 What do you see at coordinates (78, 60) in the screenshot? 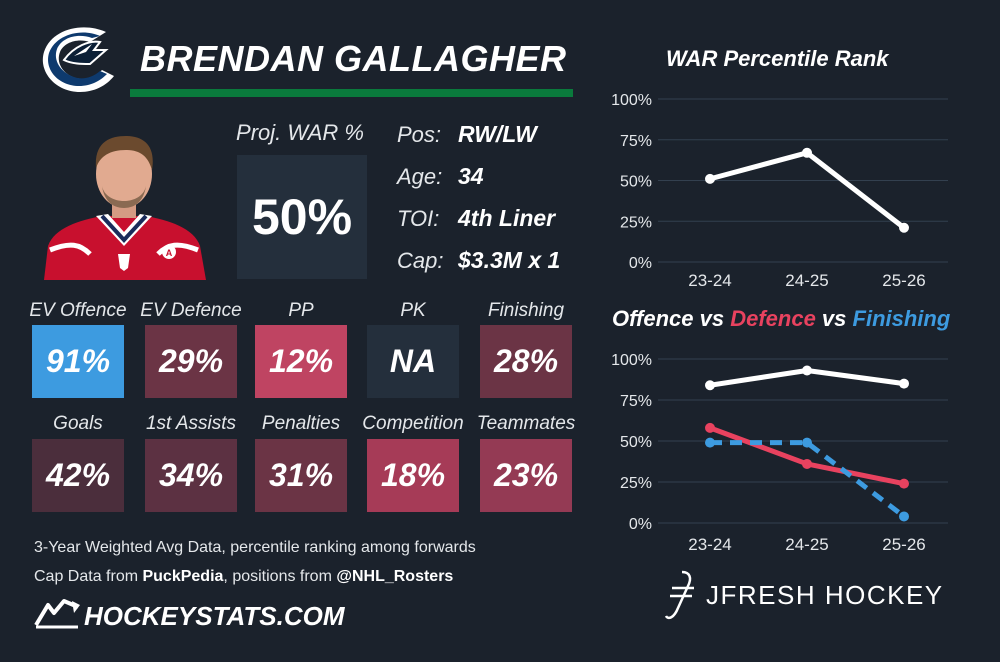
I see `canucks-logo` at bounding box center [78, 60].